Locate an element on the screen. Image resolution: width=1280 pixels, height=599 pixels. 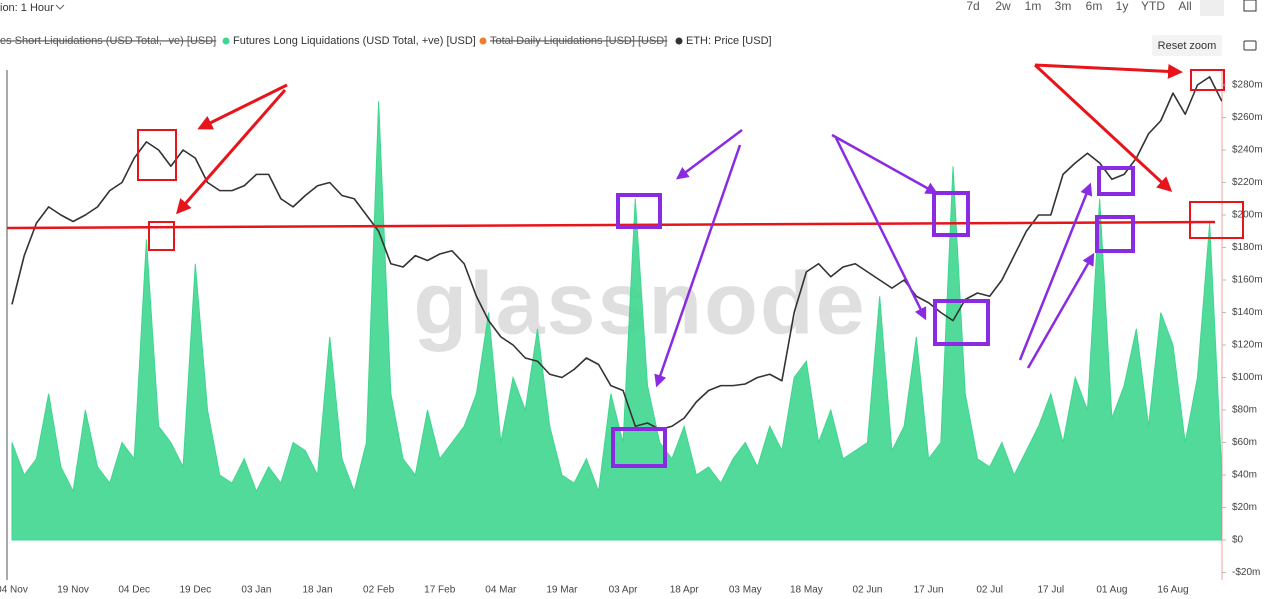
y-tick-label: $180m is located at coordinates (1247, 247).